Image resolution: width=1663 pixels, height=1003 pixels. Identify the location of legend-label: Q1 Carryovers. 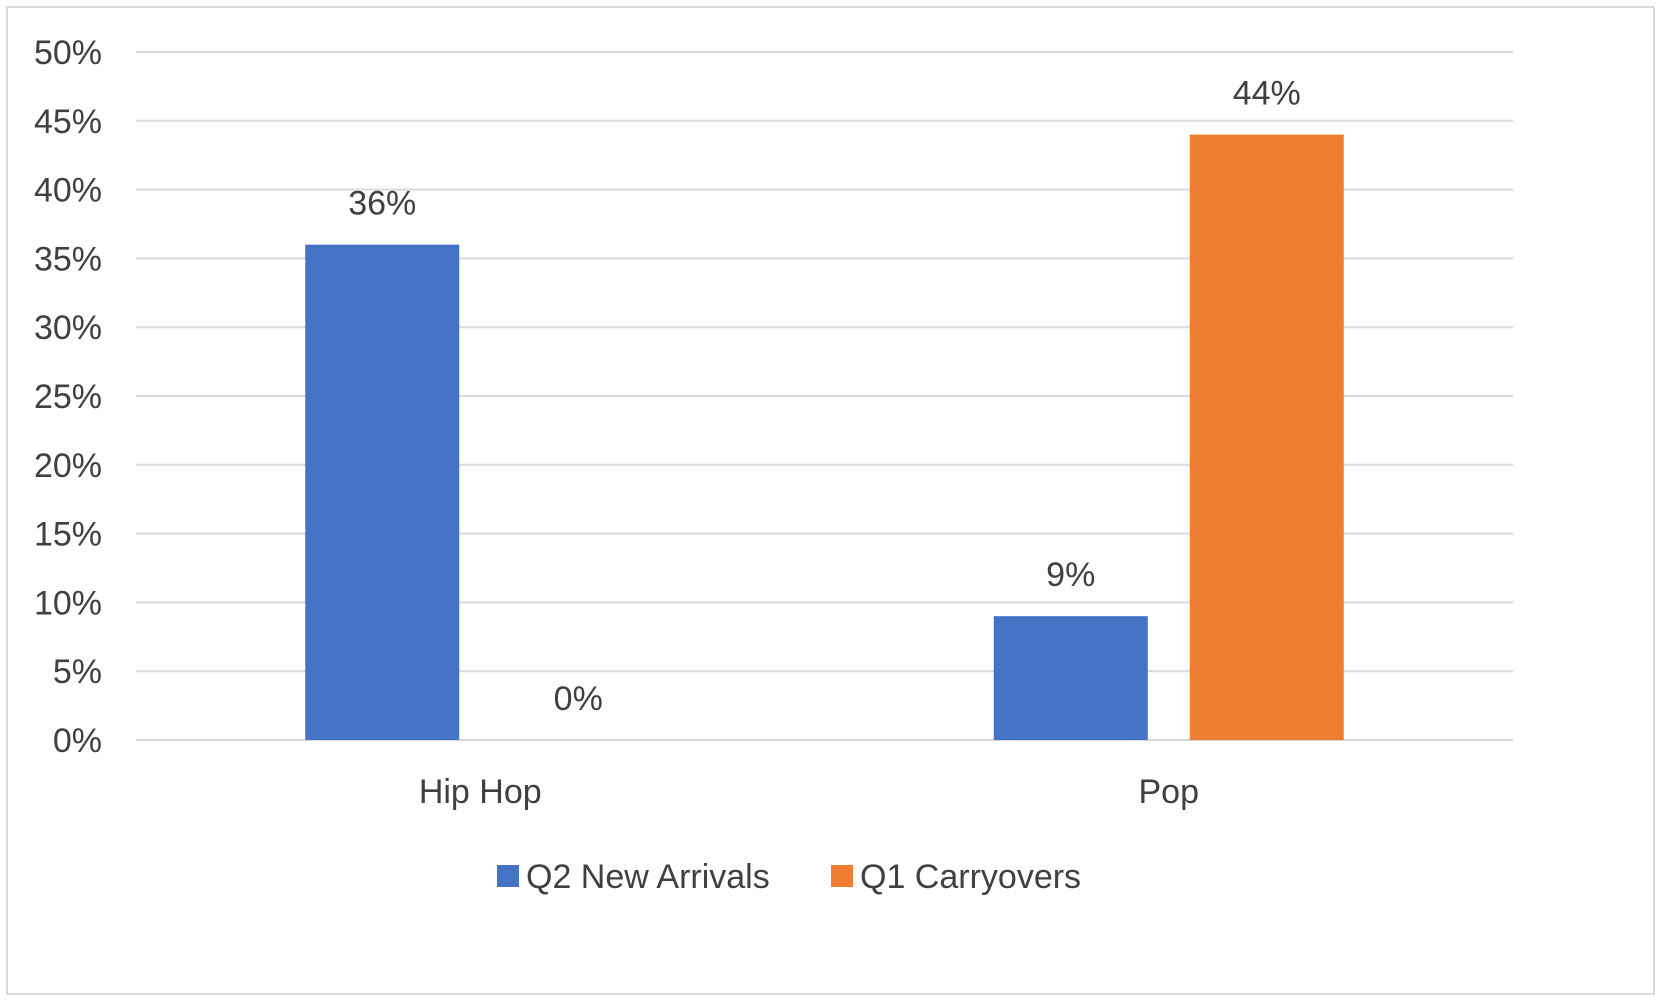
(970, 877).